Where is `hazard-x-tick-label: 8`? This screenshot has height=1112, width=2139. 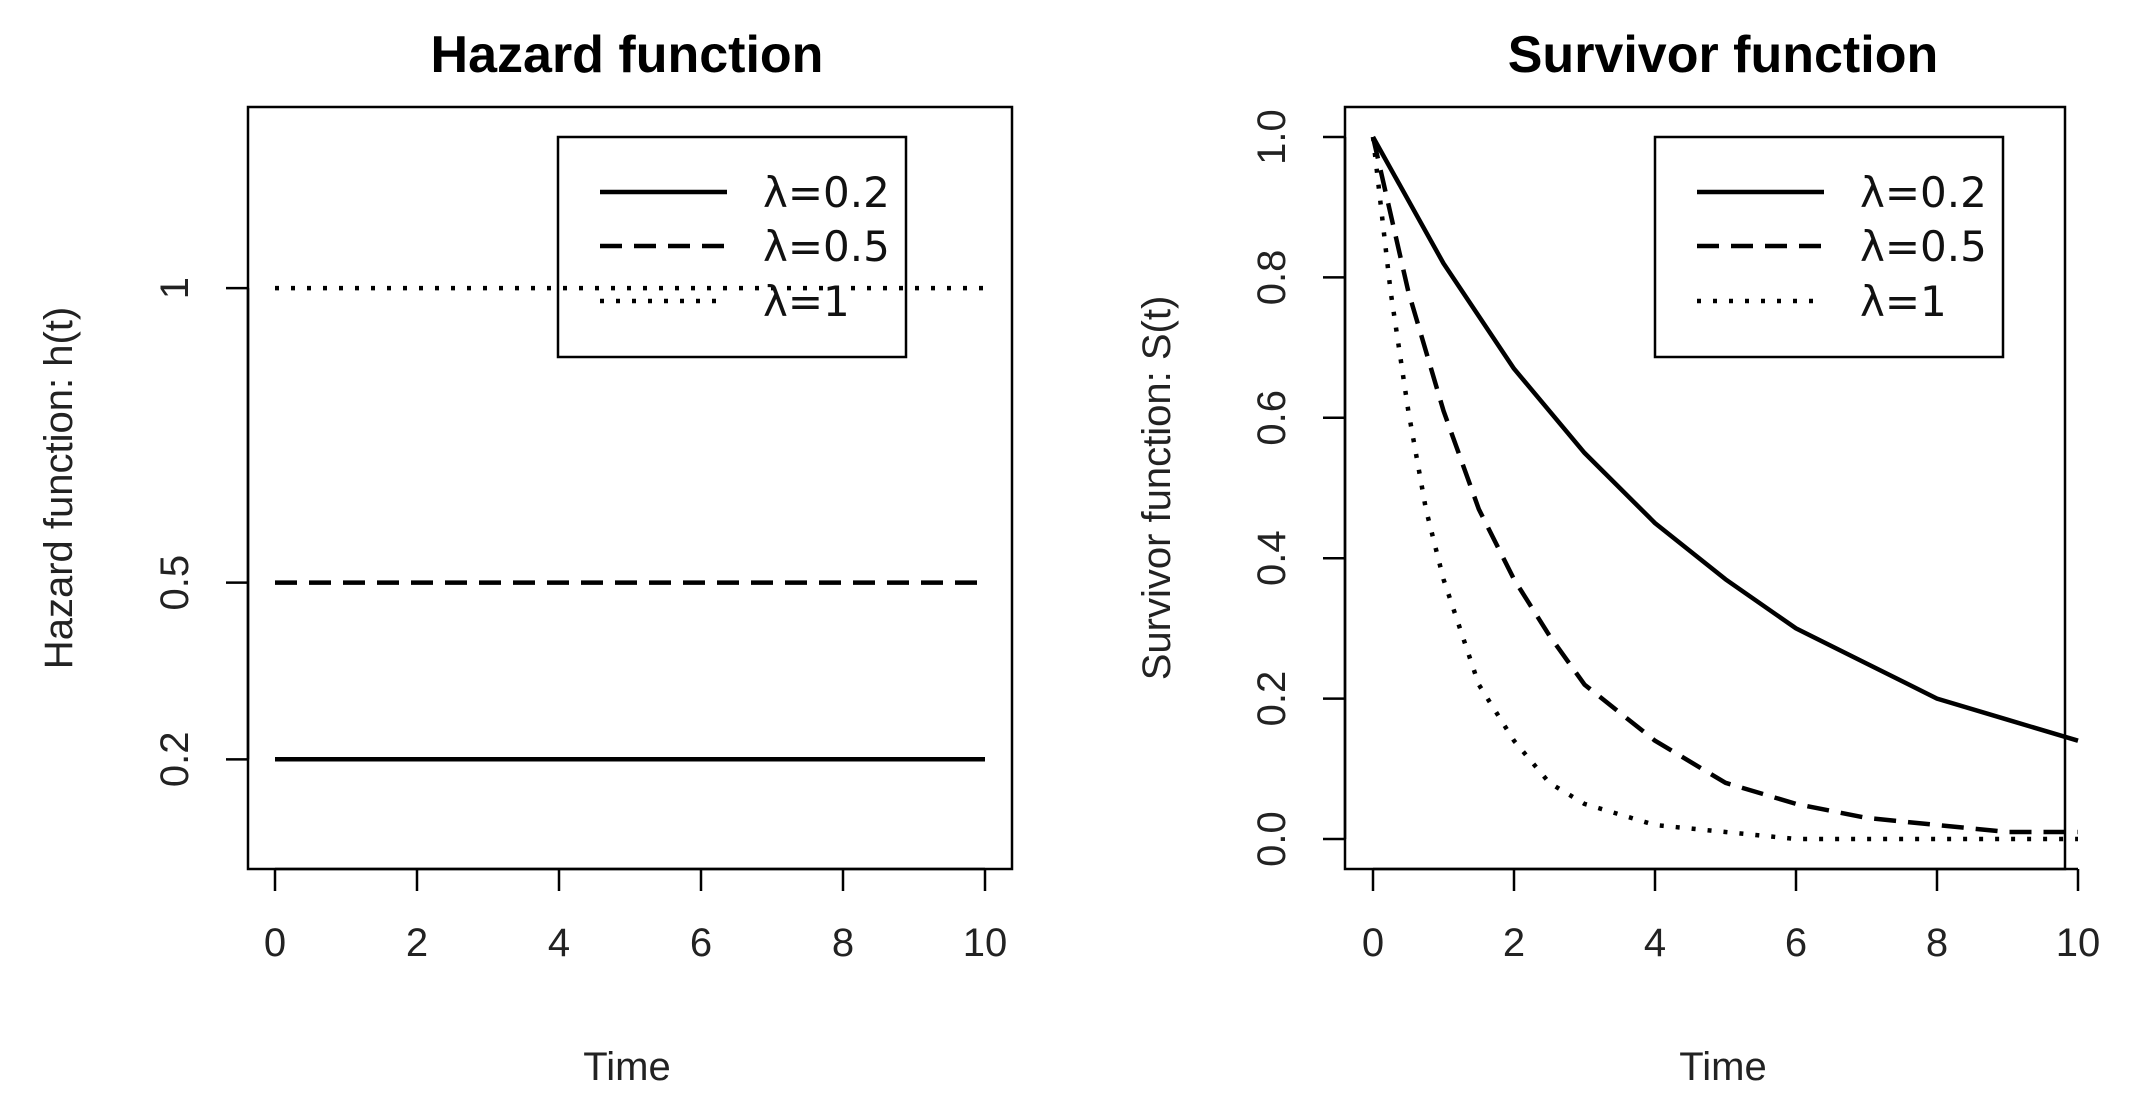 hazard-x-tick-label: 8 is located at coordinates (843, 943).